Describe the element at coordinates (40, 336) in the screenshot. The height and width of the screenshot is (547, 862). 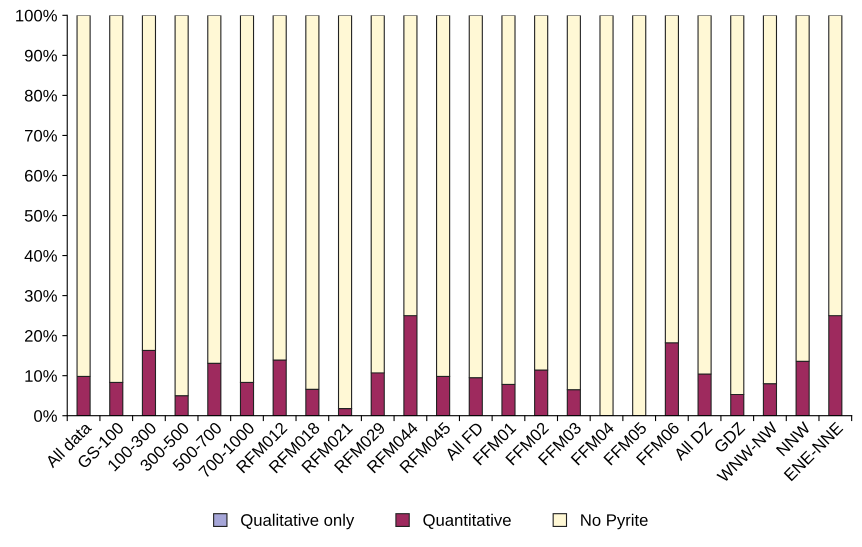
I see `y-tick-label: 20%` at that location.